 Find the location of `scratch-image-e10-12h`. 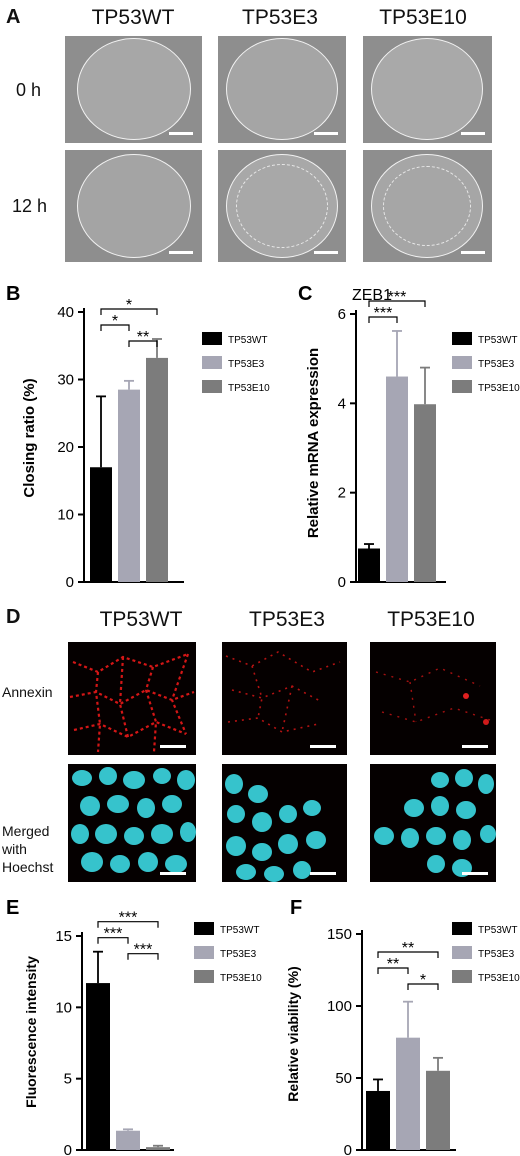

scratch-image-e10-12h is located at coordinates (427, 206).